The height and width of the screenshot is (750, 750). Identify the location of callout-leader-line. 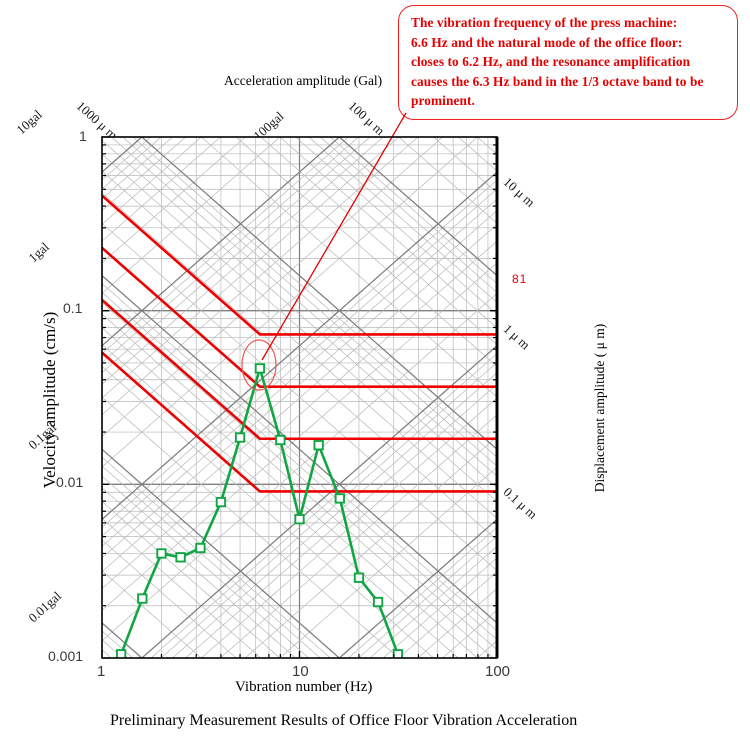
(334, 236).